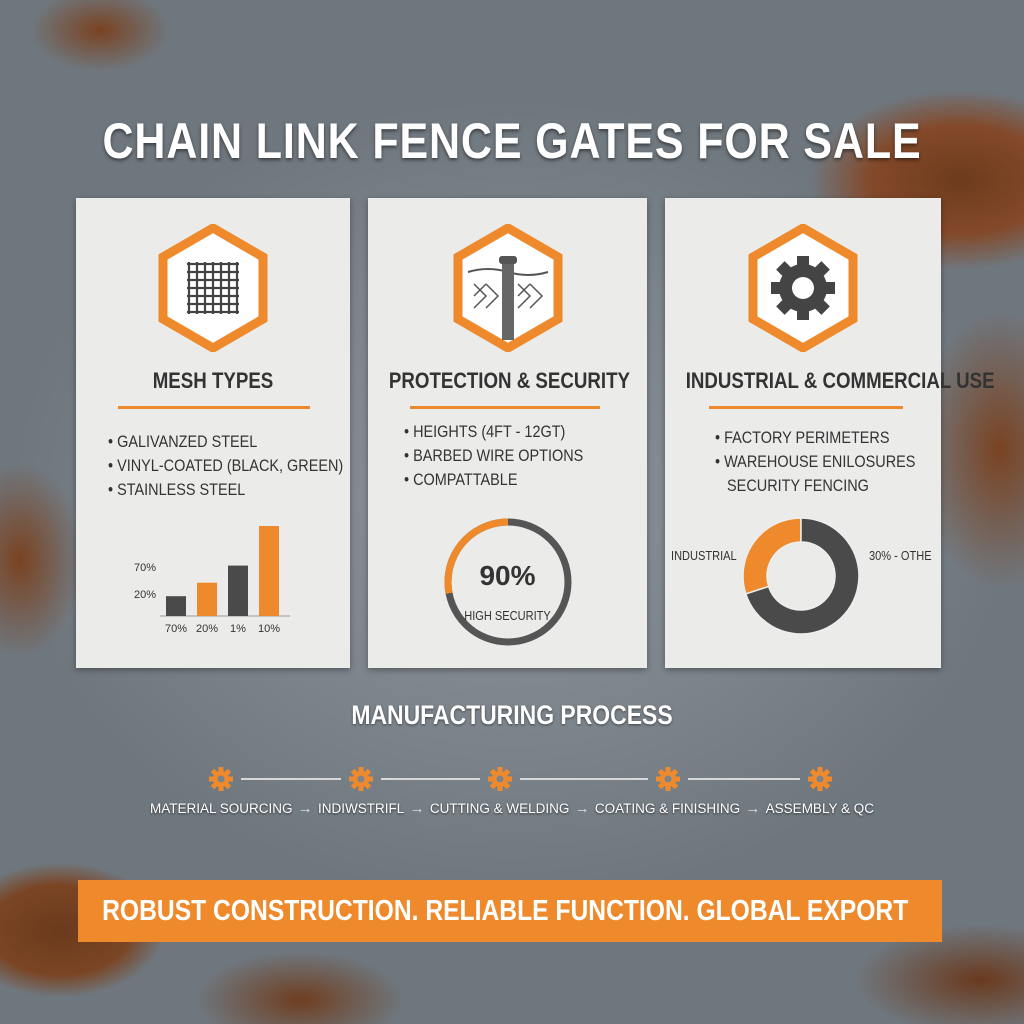 The image size is (1024, 1024). What do you see at coordinates (145, 568) in the screenshot?
I see `y-tick-label: 70%` at bounding box center [145, 568].